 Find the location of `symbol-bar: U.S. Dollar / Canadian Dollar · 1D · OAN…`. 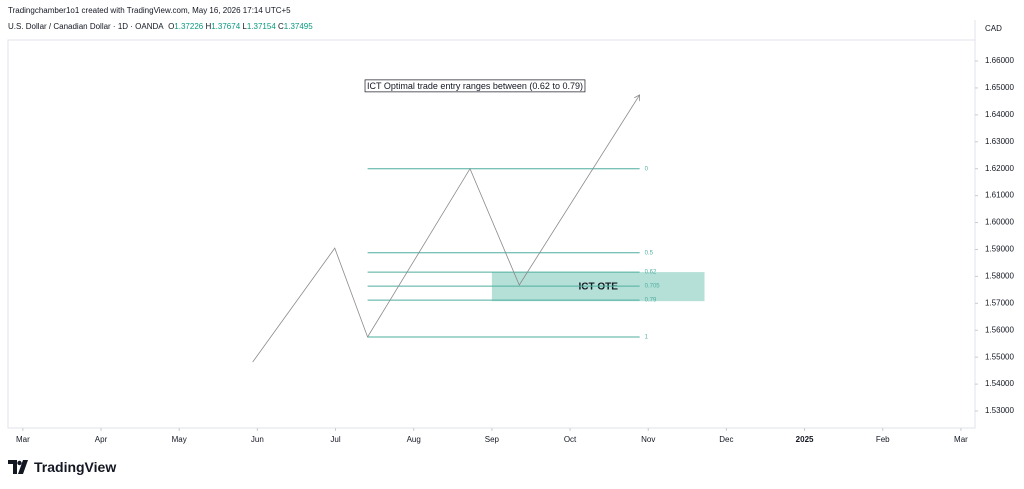

symbol-bar: U.S. Dollar / Canadian Dollar · 1D · OAN… is located at coordinates (160, 26).